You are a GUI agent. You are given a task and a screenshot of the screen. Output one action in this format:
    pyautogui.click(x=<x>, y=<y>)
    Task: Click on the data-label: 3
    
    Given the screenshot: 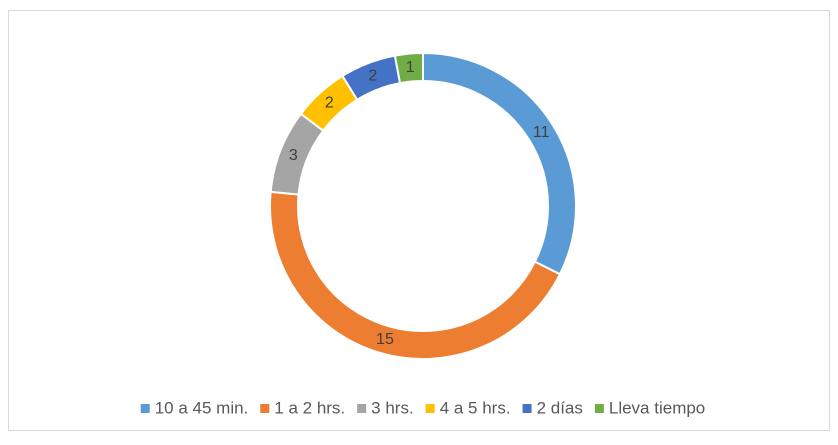 What is the action you would take?
    pyautogui.click(x=293, y=155)
    